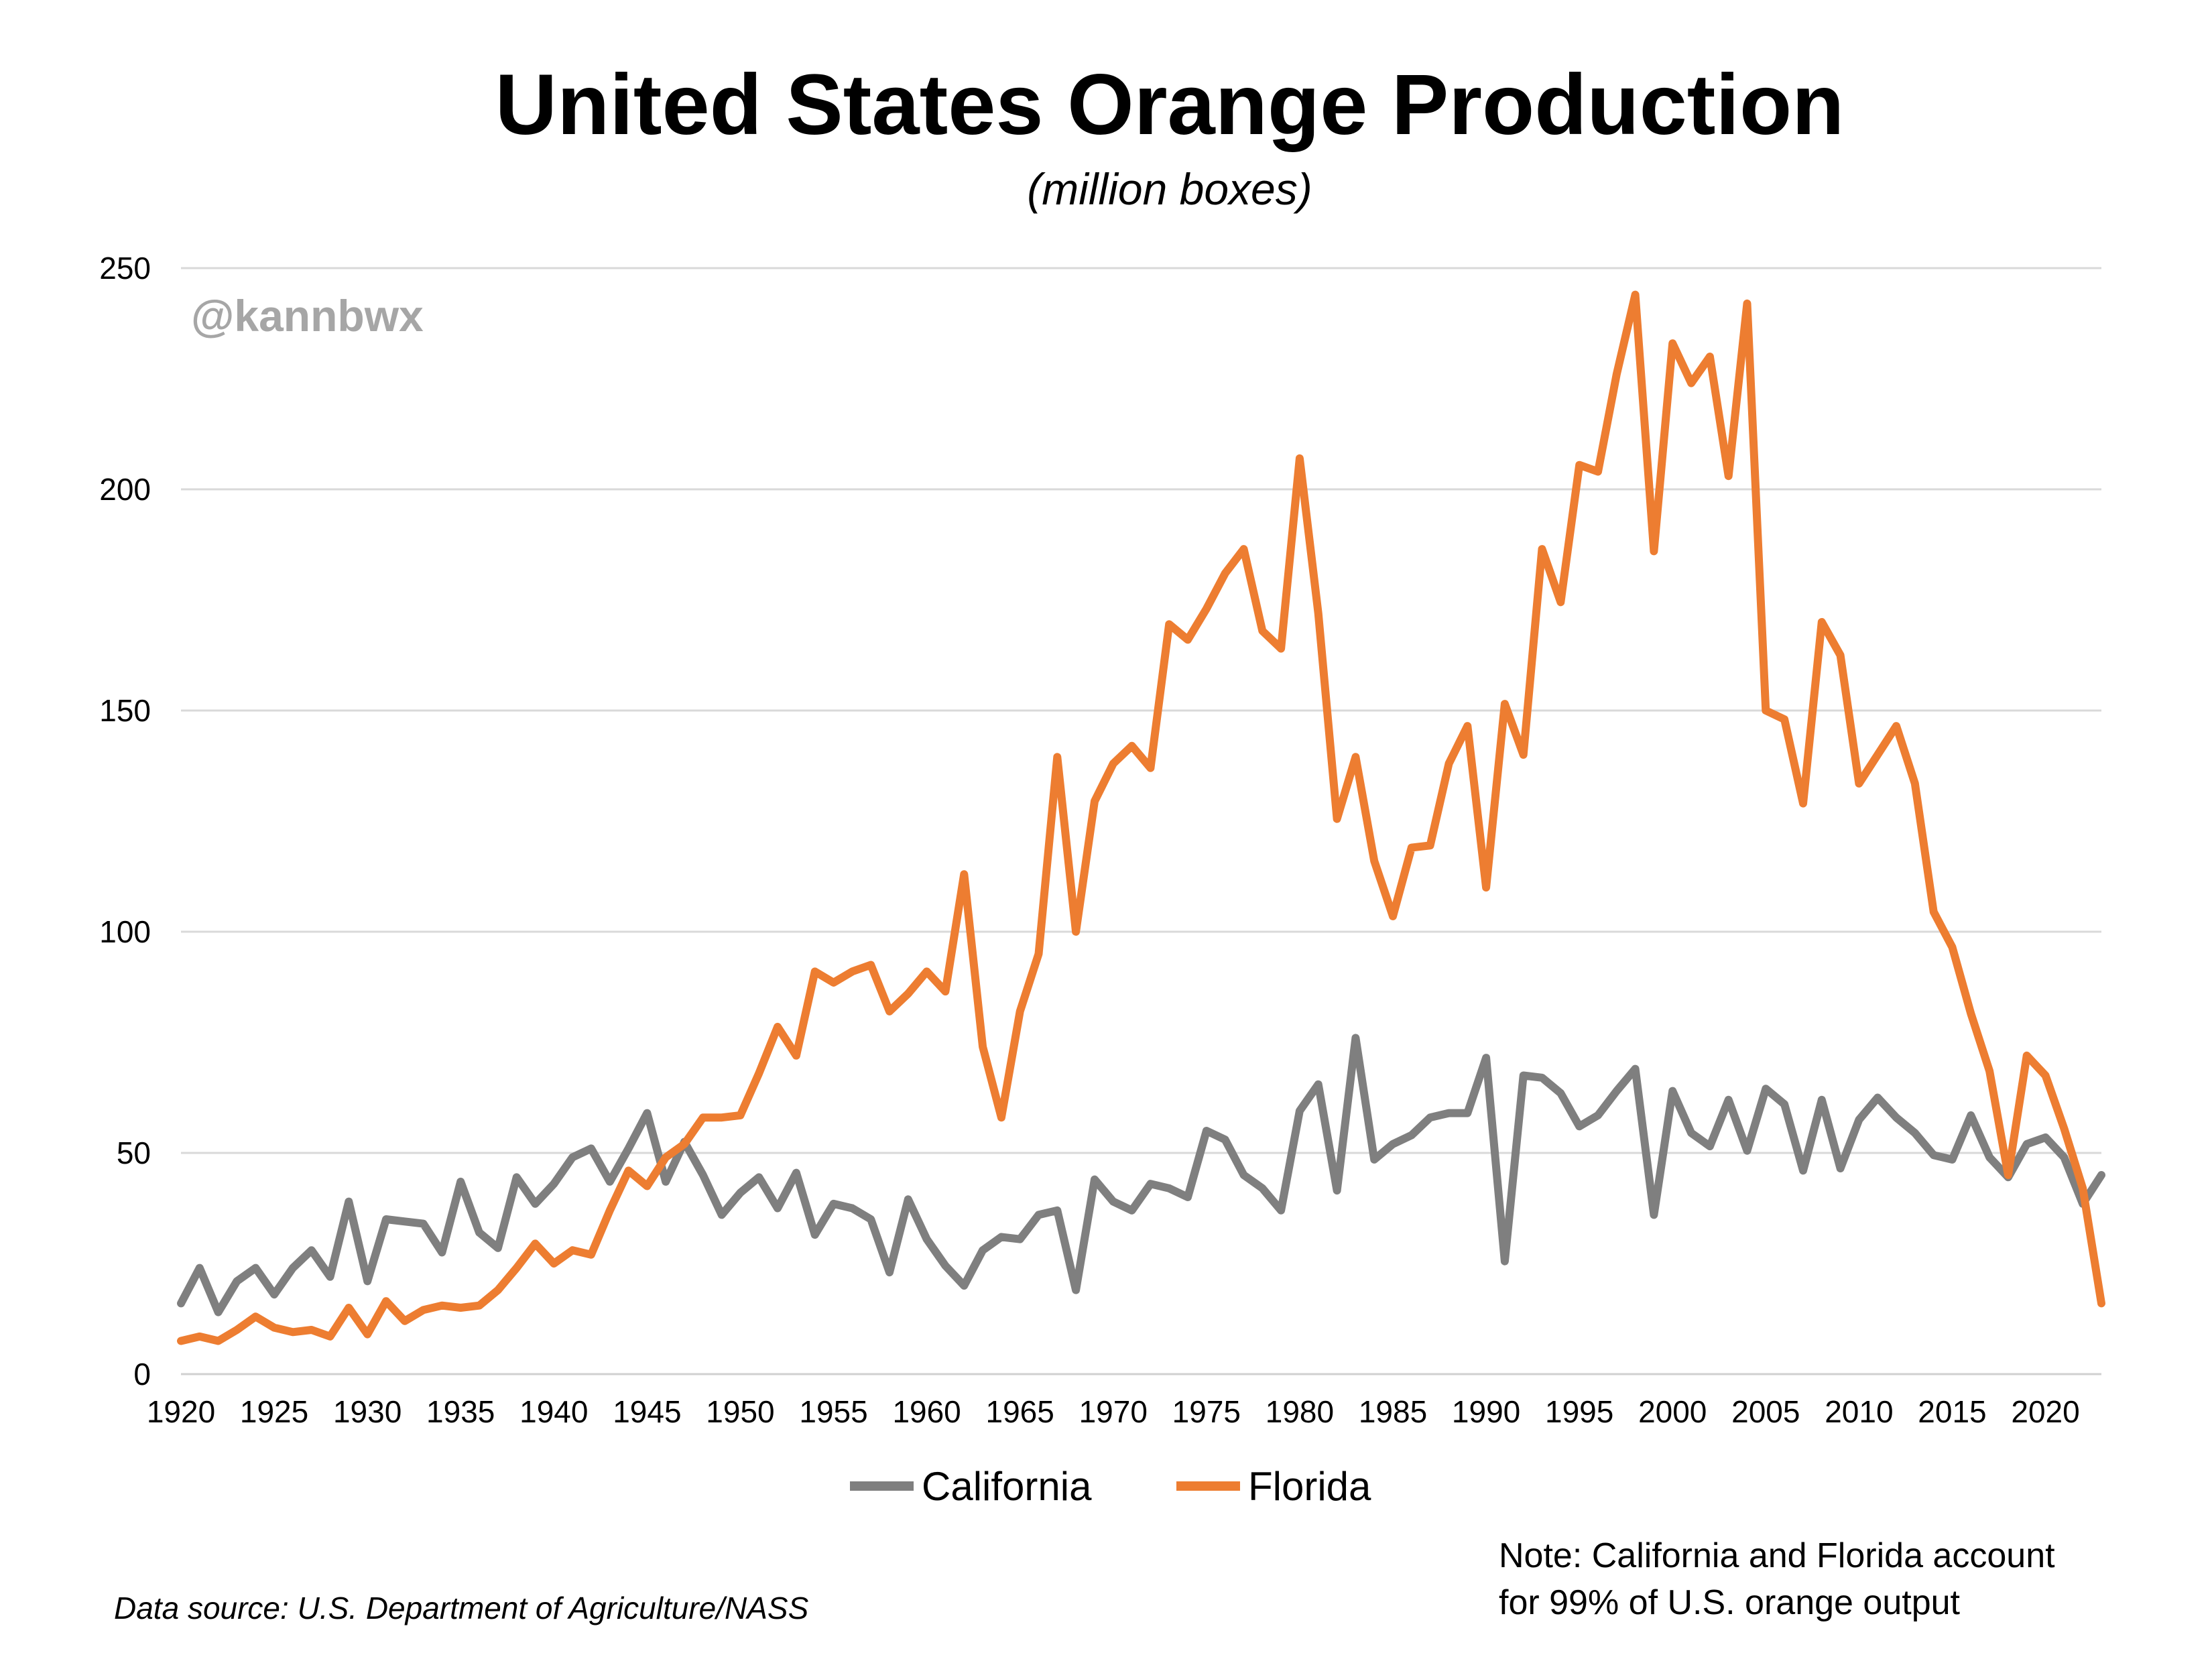 The height and width of the screenshot is (1659, 2212). Describe the element at coordinates (647, 1411) in the screenshot. I see `x-tick-label: 1945` at that location.